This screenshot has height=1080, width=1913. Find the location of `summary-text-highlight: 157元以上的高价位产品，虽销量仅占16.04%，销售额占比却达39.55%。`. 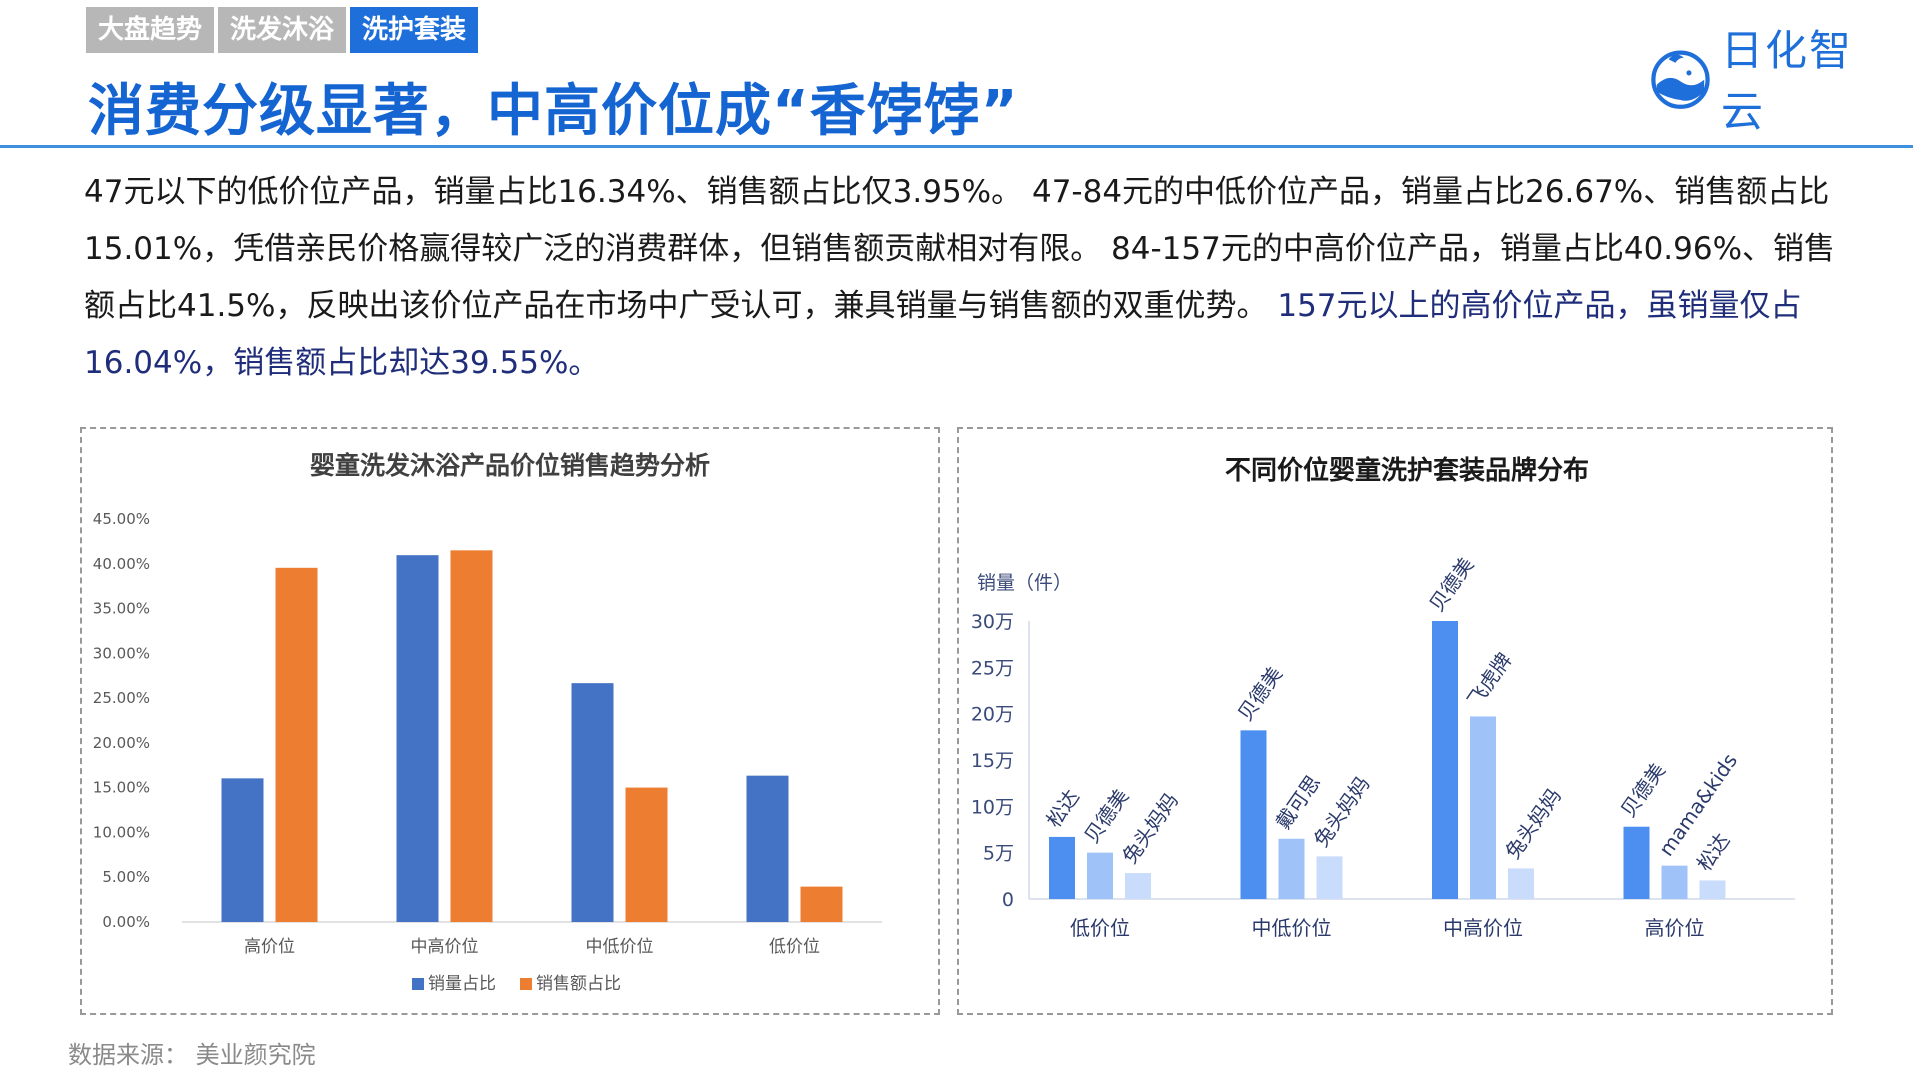

summary-text-highlight: 157元以上的高价位产品，虽销量仅占16.04%，销售额占比却达39.55%。 is located at coordinates (943, 334).